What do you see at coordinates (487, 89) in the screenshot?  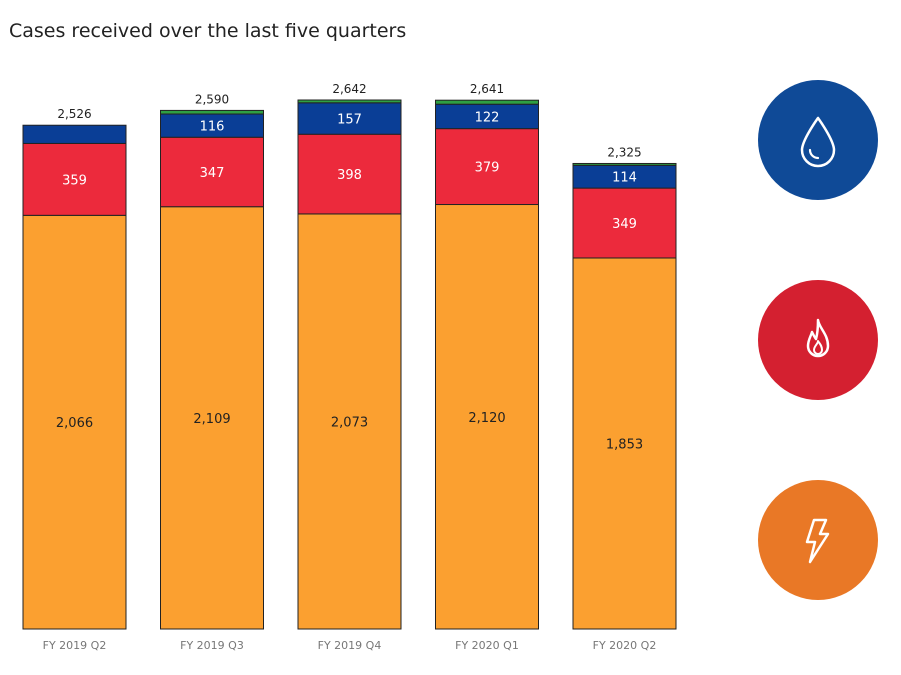 I see `bar-total-label: 2,641` at bounding box center [487, 89].